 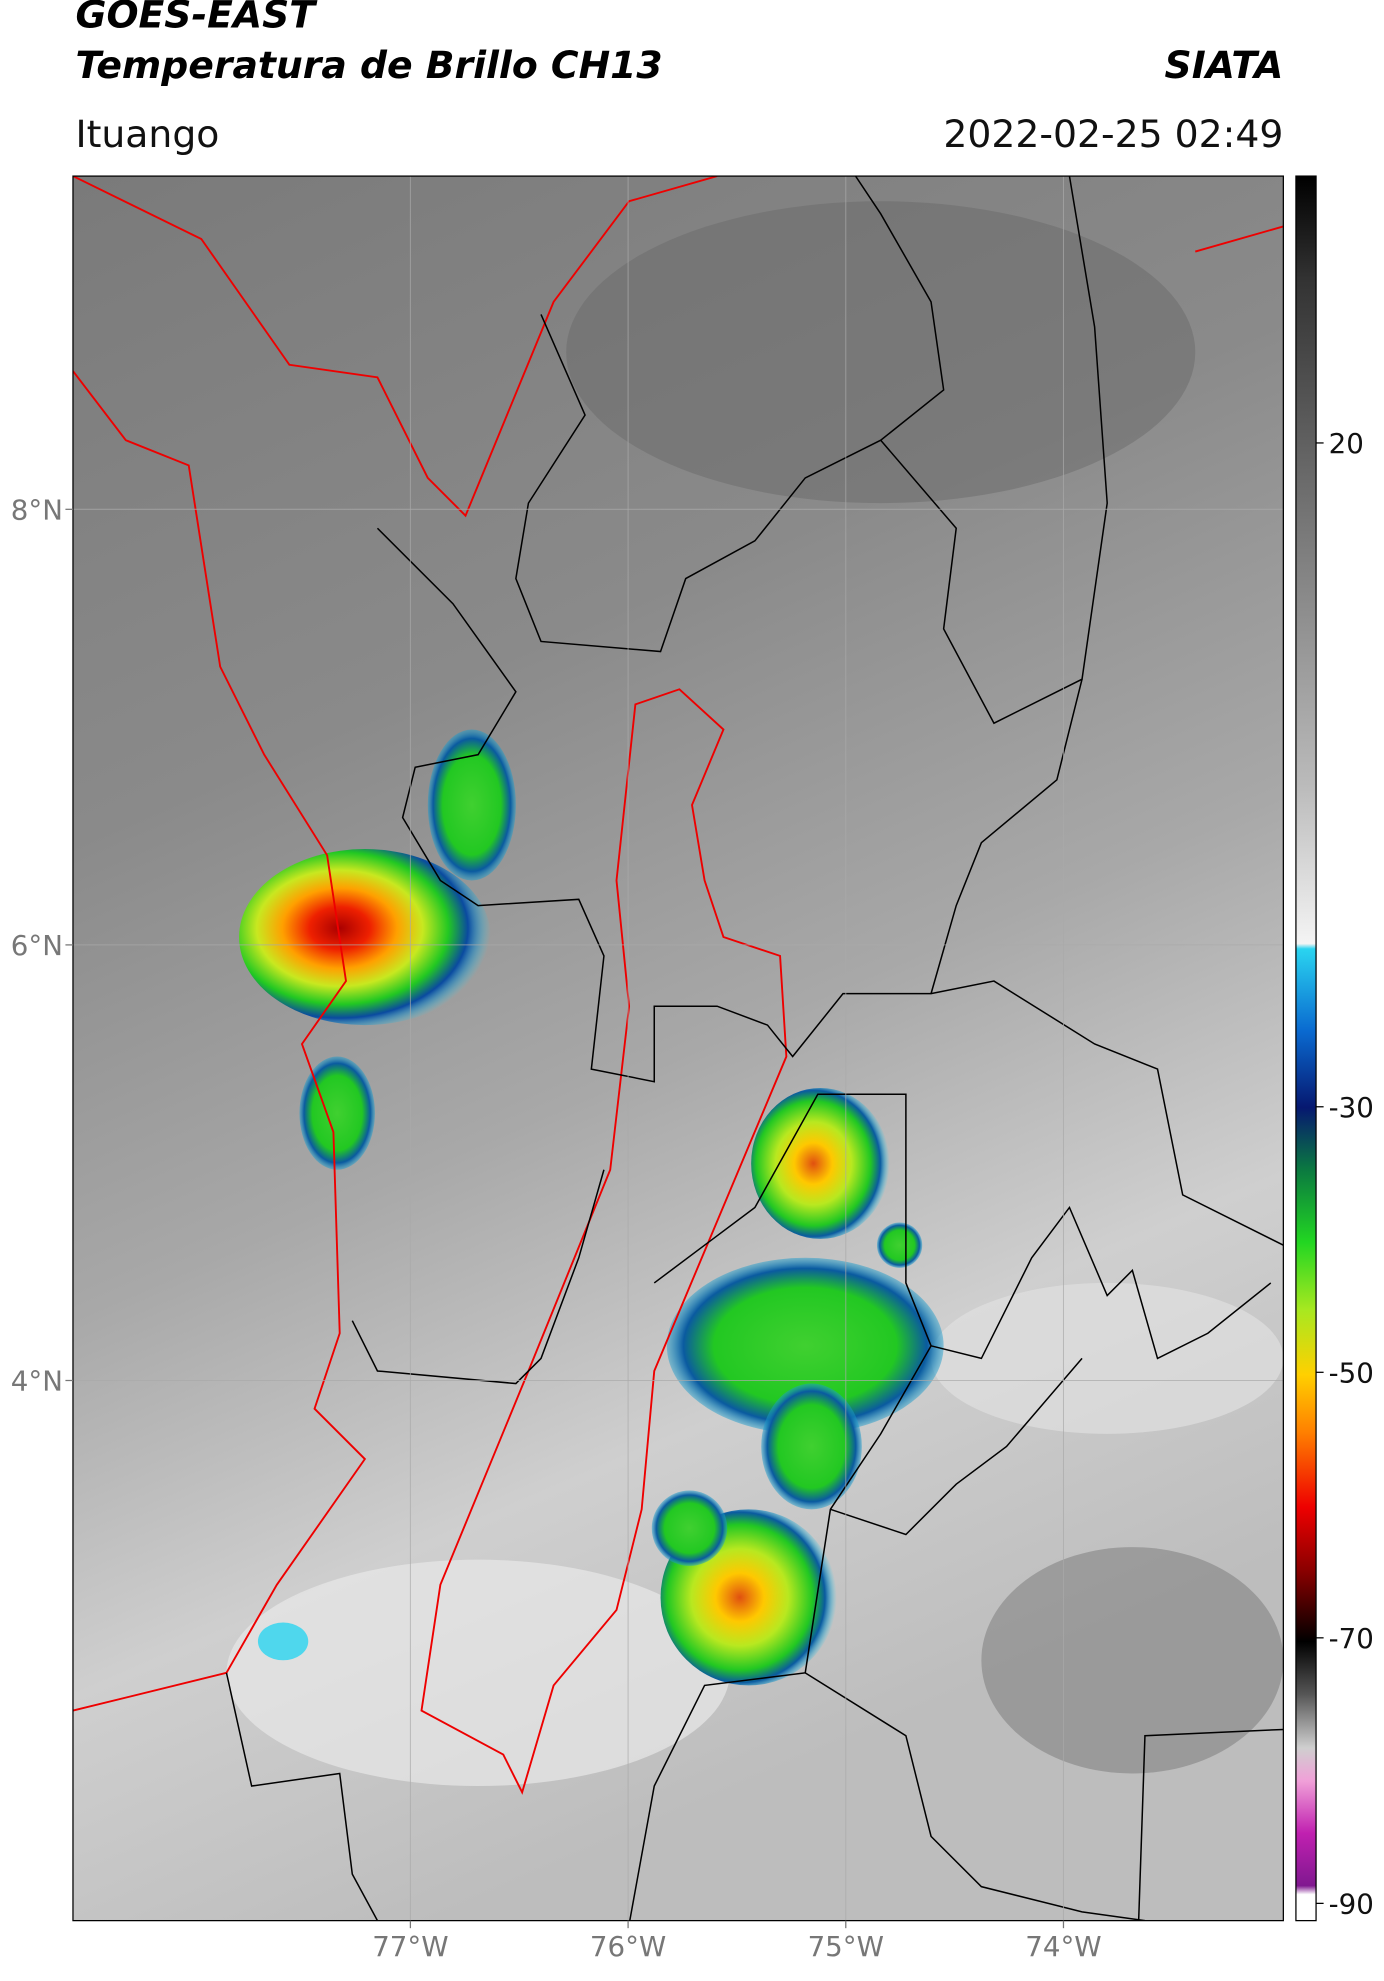 I want to click on y-tick-label: 8°N, so click(x=37, y=509).